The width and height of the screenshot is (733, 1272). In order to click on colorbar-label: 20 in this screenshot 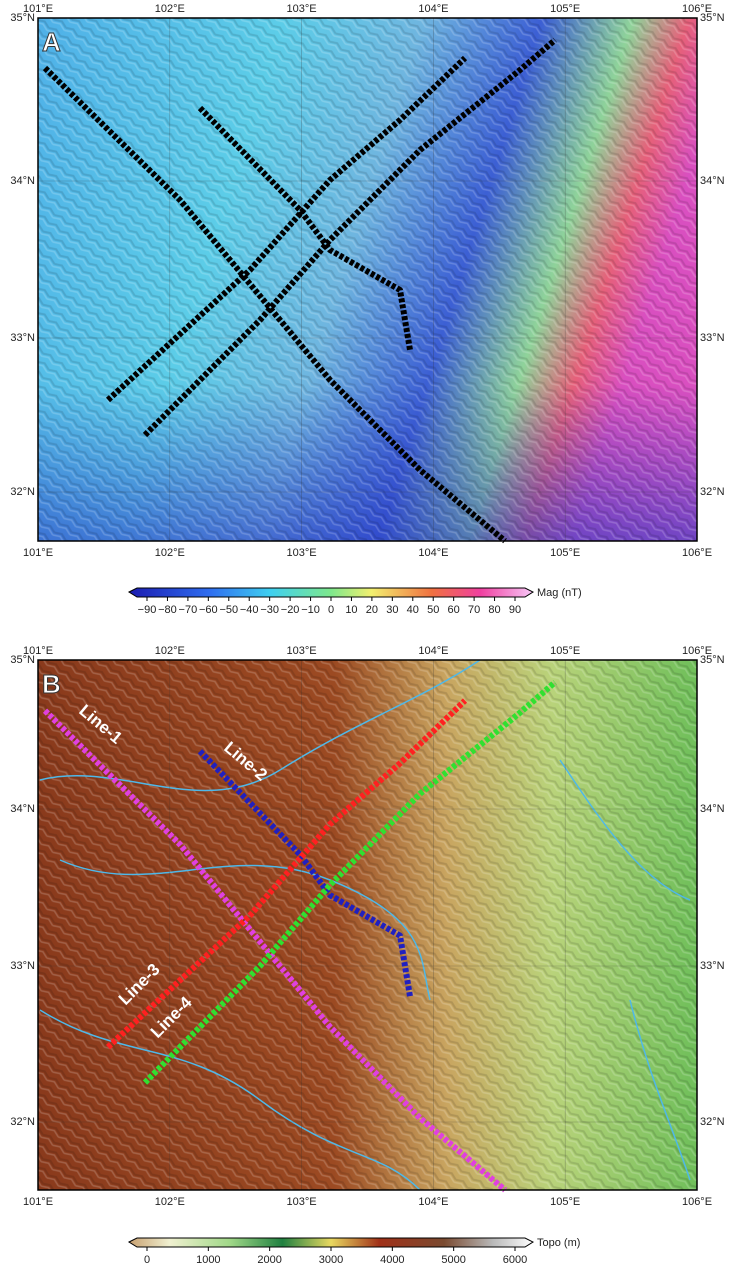, I will do `click(372, 610)`.